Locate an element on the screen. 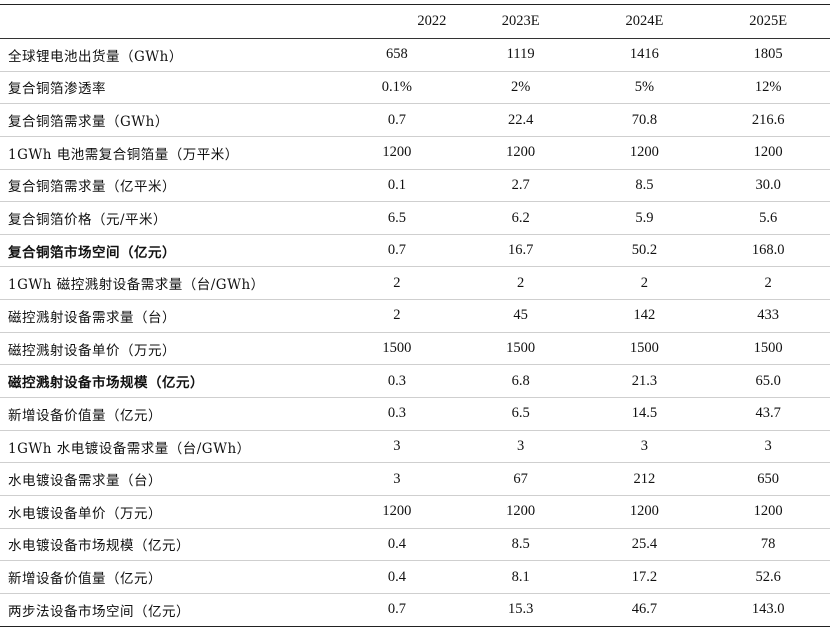 This screenshot has width=830, height=630. row-label: 磁控溅射设备市场规模（亿元） is located at coordinates (106, 383).